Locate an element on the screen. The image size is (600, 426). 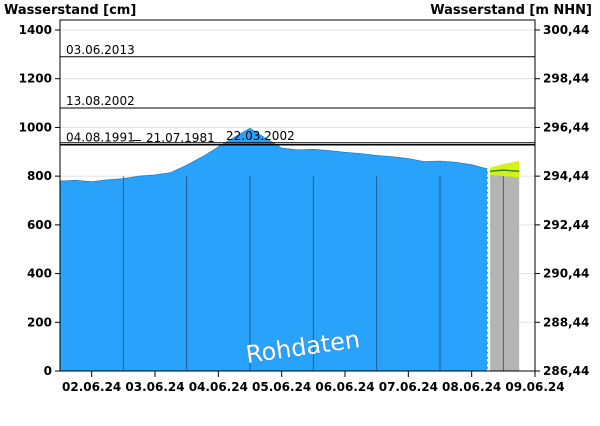
right-tick-label: 288,44 is located at coordinates (566, 322).